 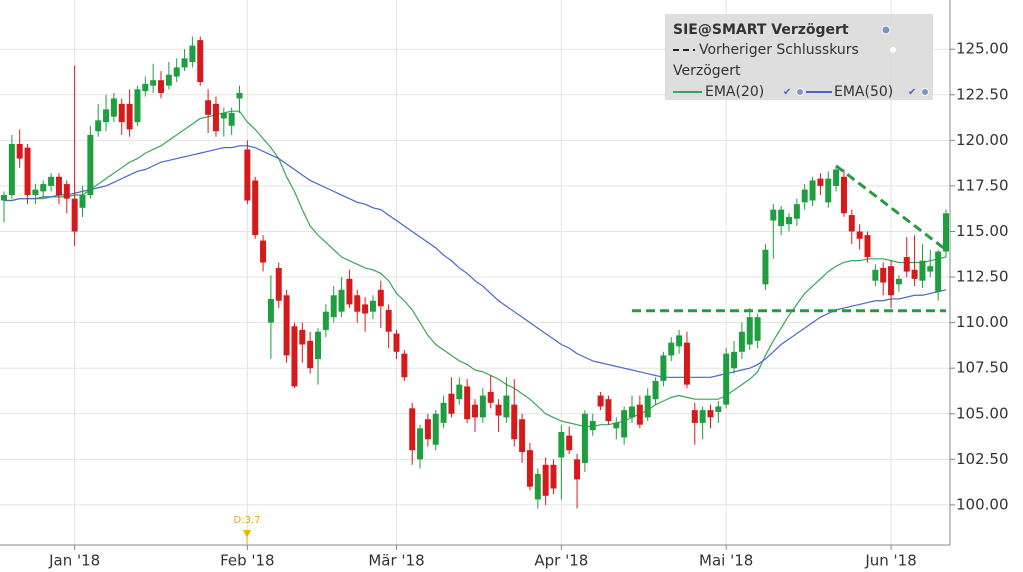 I want to click on x-tick-label: Mai '18, so click(x=726, y=561).